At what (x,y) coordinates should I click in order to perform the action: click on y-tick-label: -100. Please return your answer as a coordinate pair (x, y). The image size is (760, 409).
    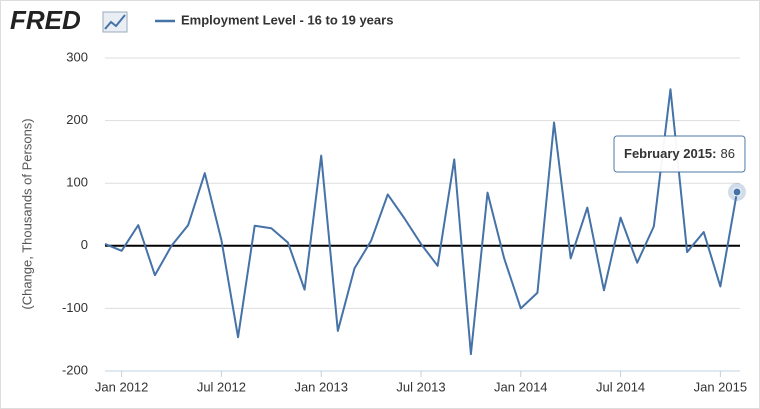
    Looking at the image, I should click on (75, 307).